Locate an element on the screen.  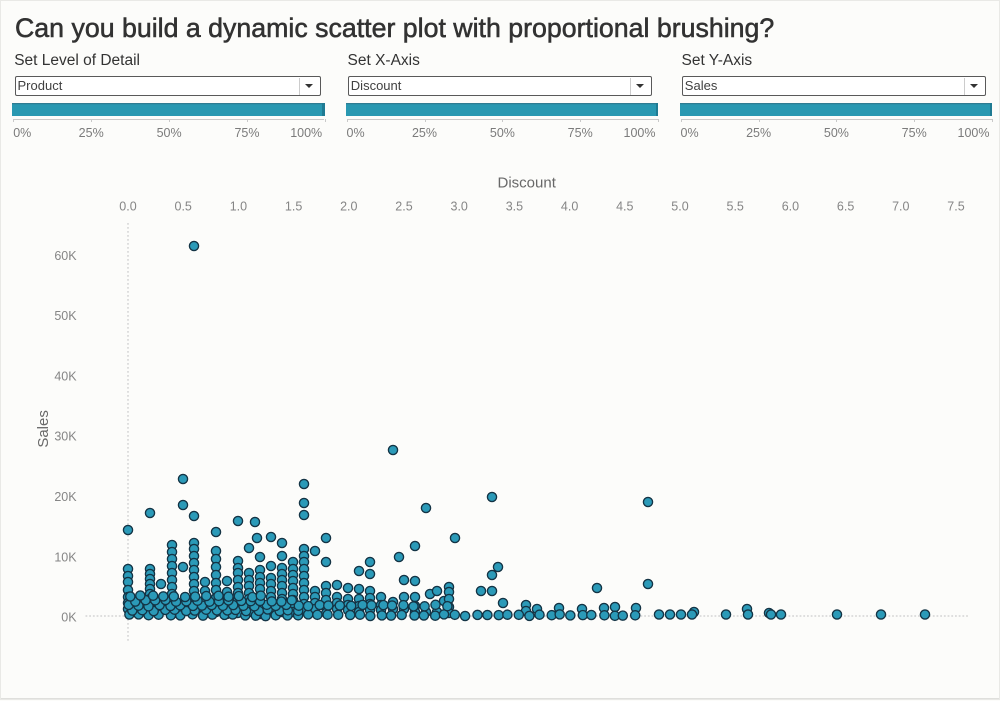
svg-text: 40K is located at coordinates (65, 376).